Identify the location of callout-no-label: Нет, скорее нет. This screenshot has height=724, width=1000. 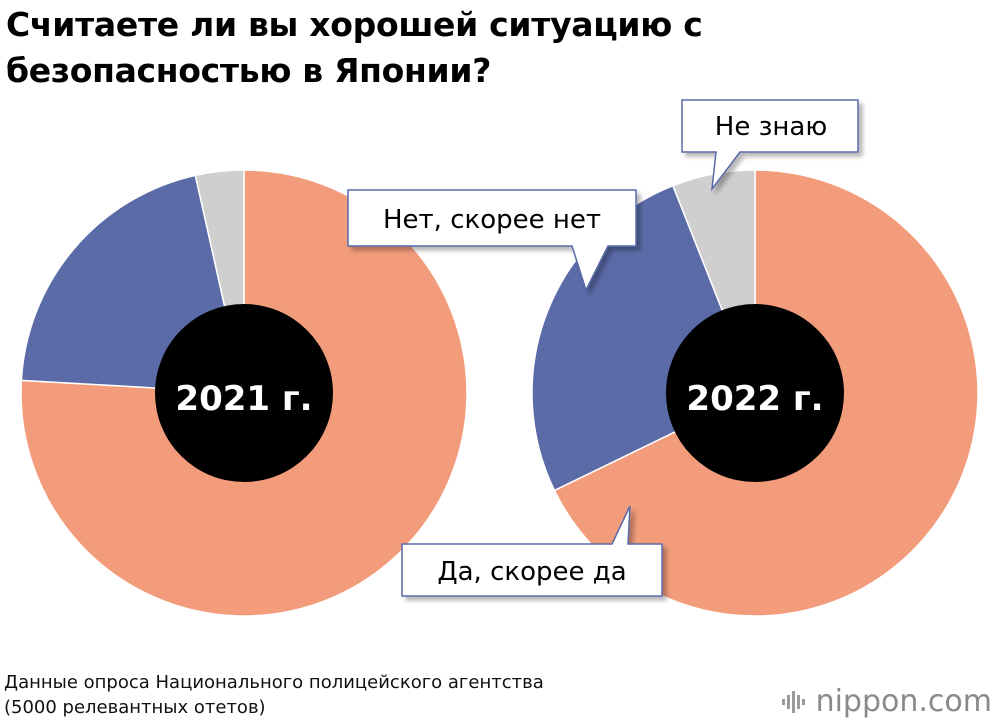
(492, 220).